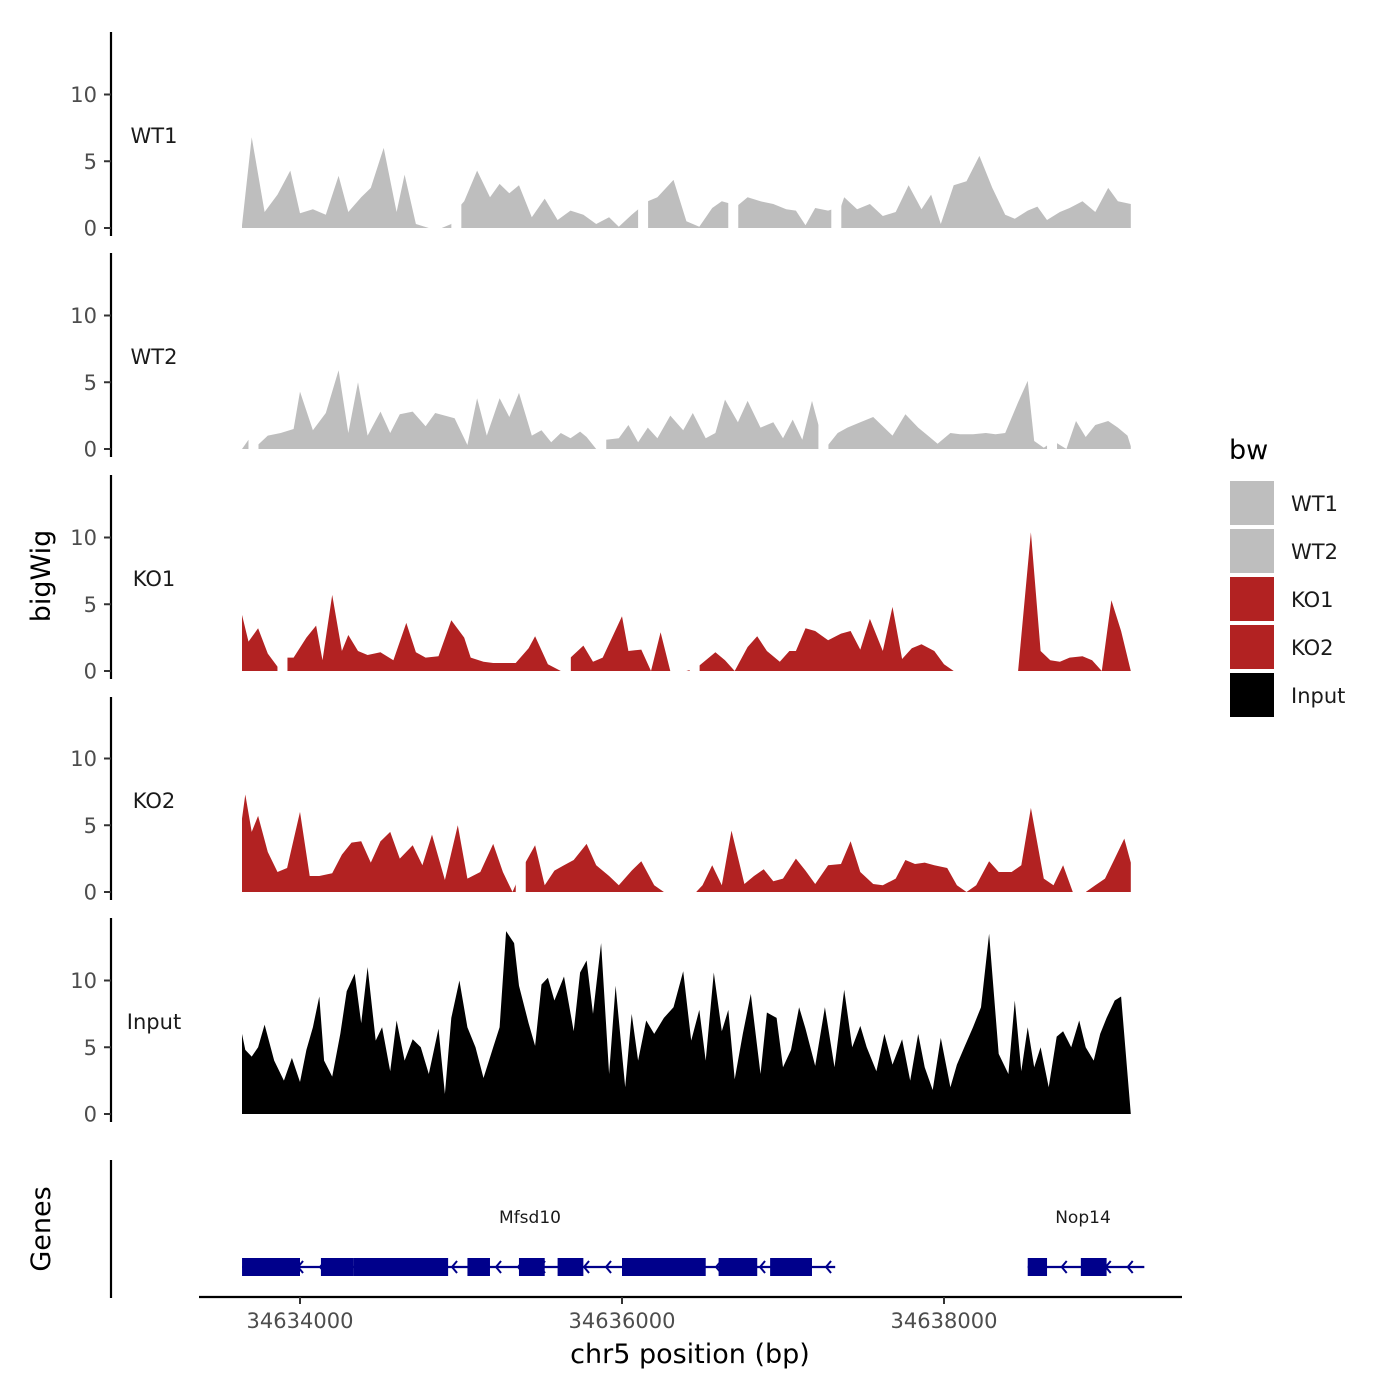  What do you see at coordinates (154, 801) in the screenshot?
I see `track-label: KO2` at bounding box center [154, 801].